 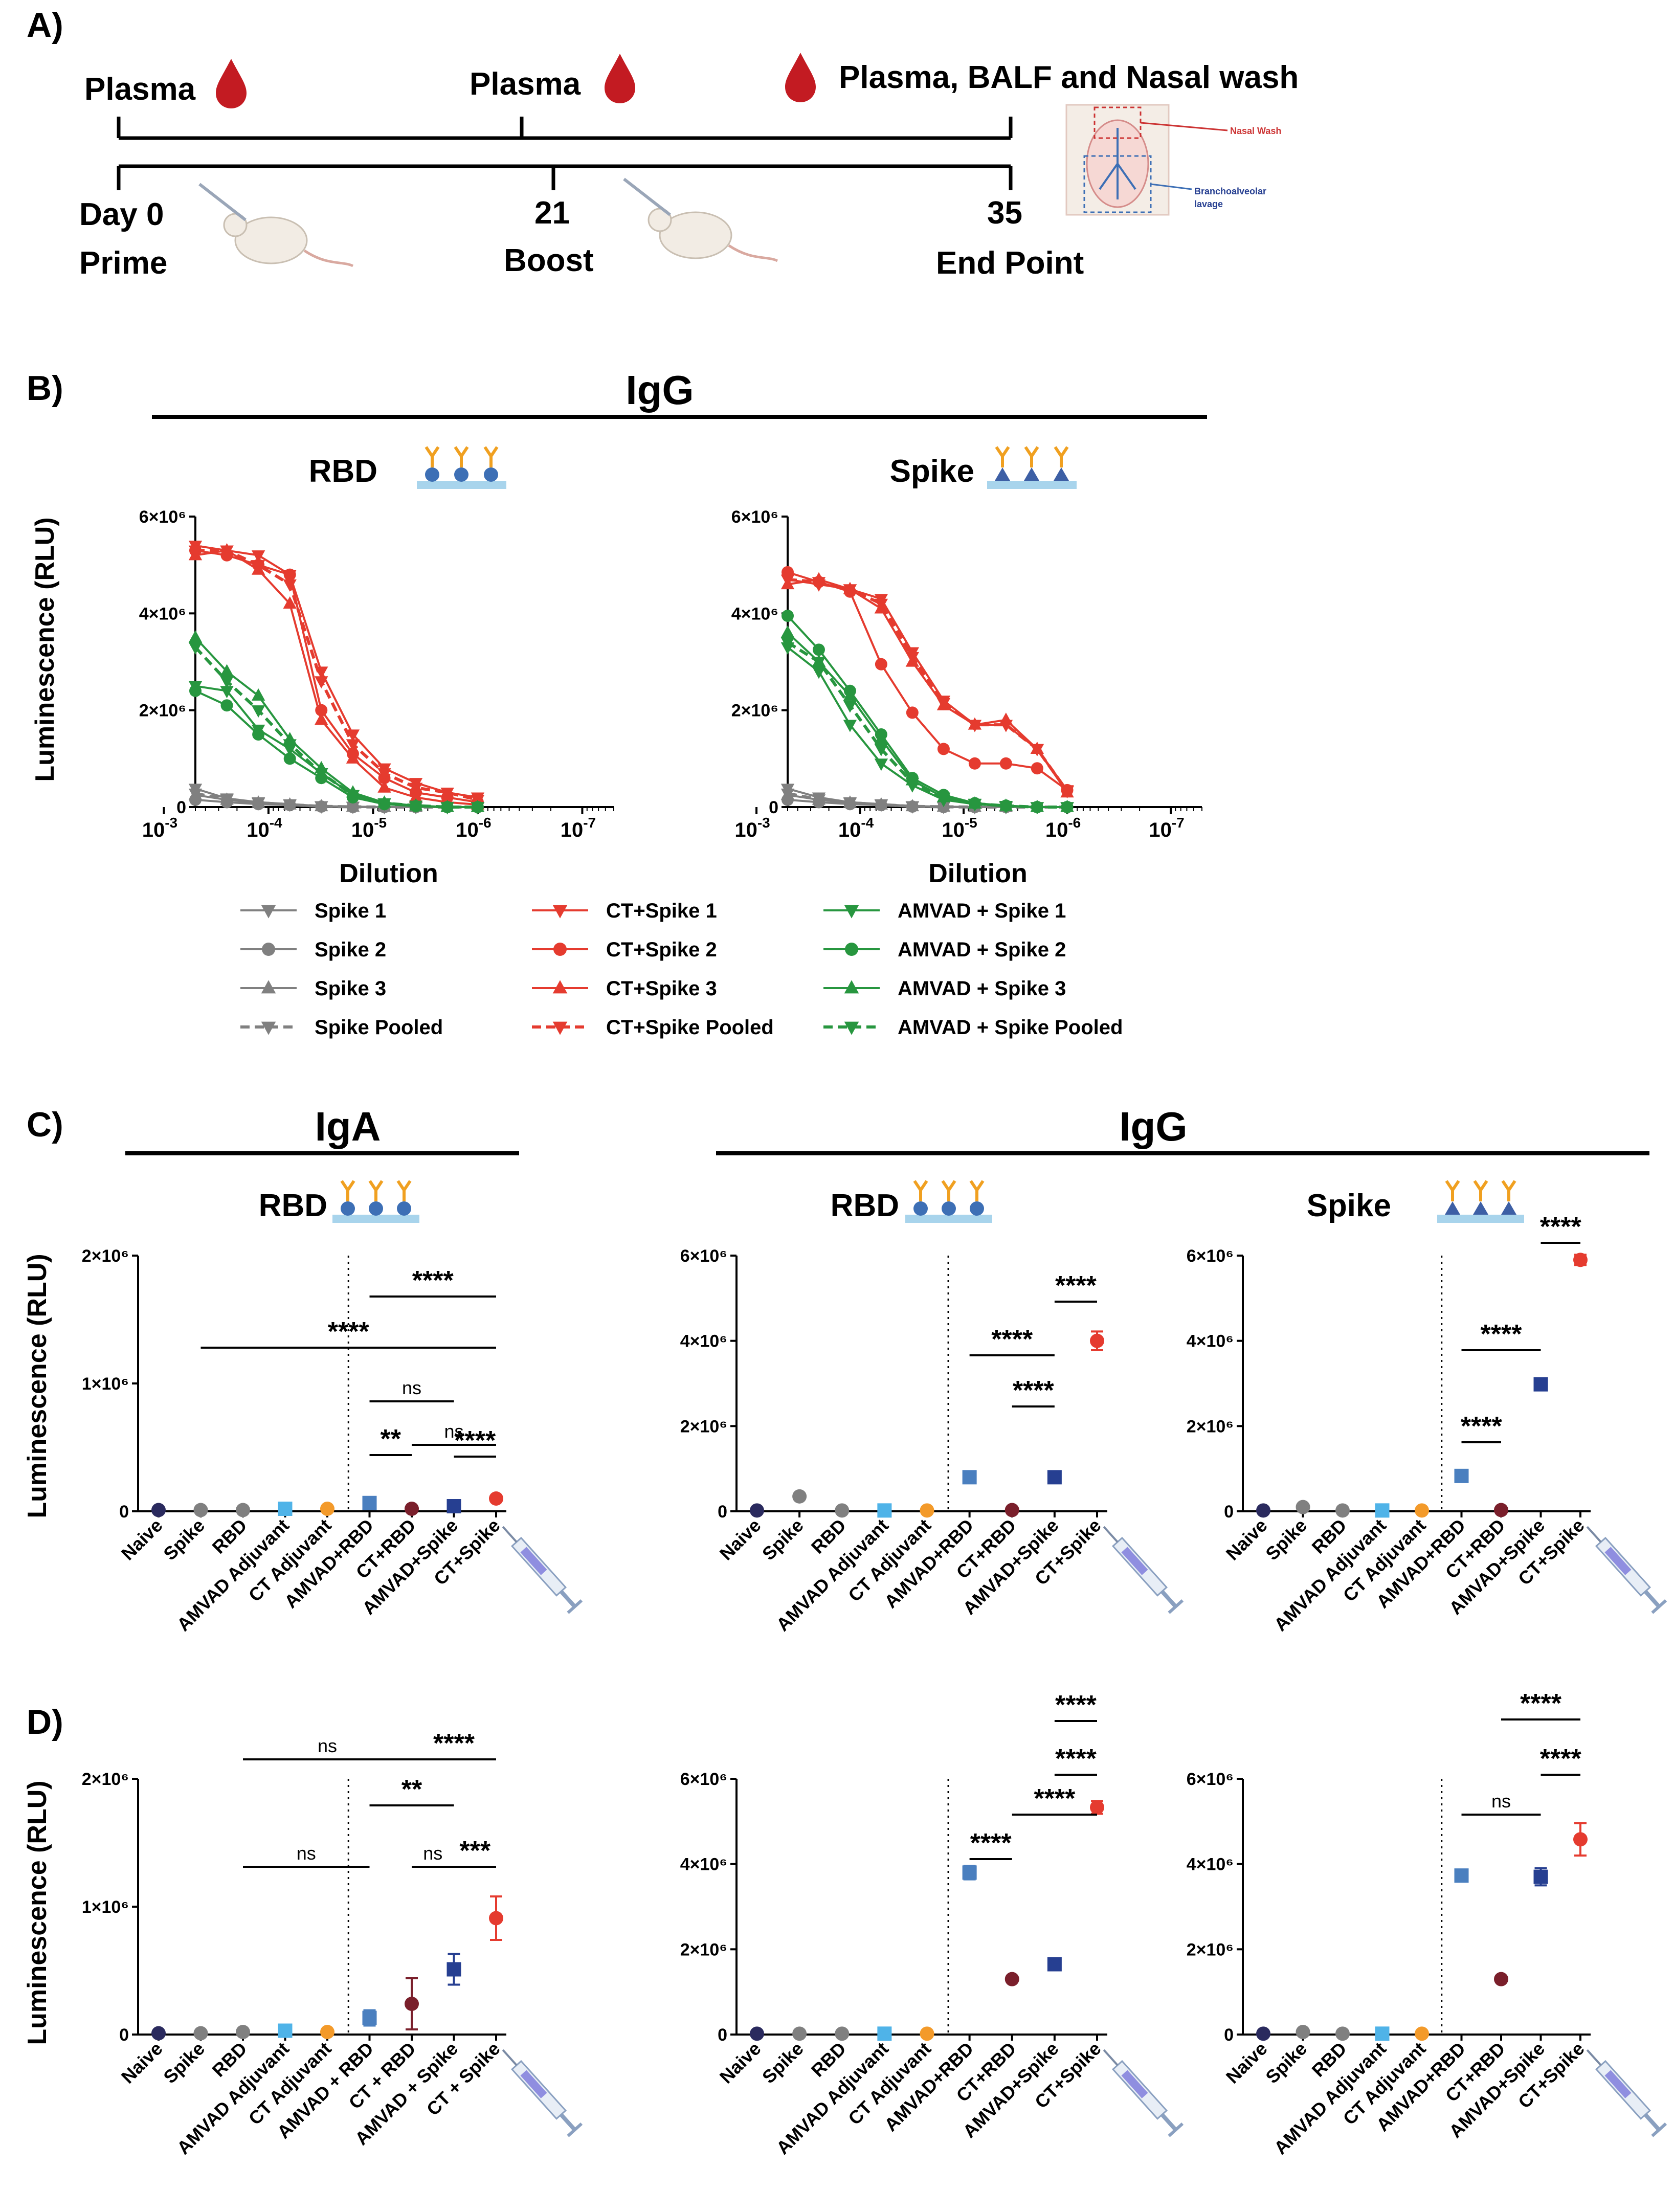 I want to click on c-igg-rbd-title: RBD, so click(x=865, y=1205).